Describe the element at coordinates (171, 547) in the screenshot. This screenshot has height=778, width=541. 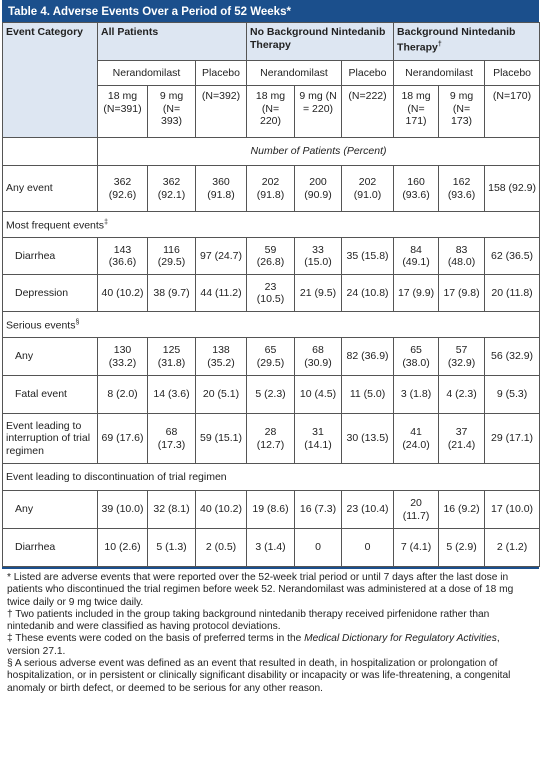
I see `table-cell: 5 (1.3)` at that location.